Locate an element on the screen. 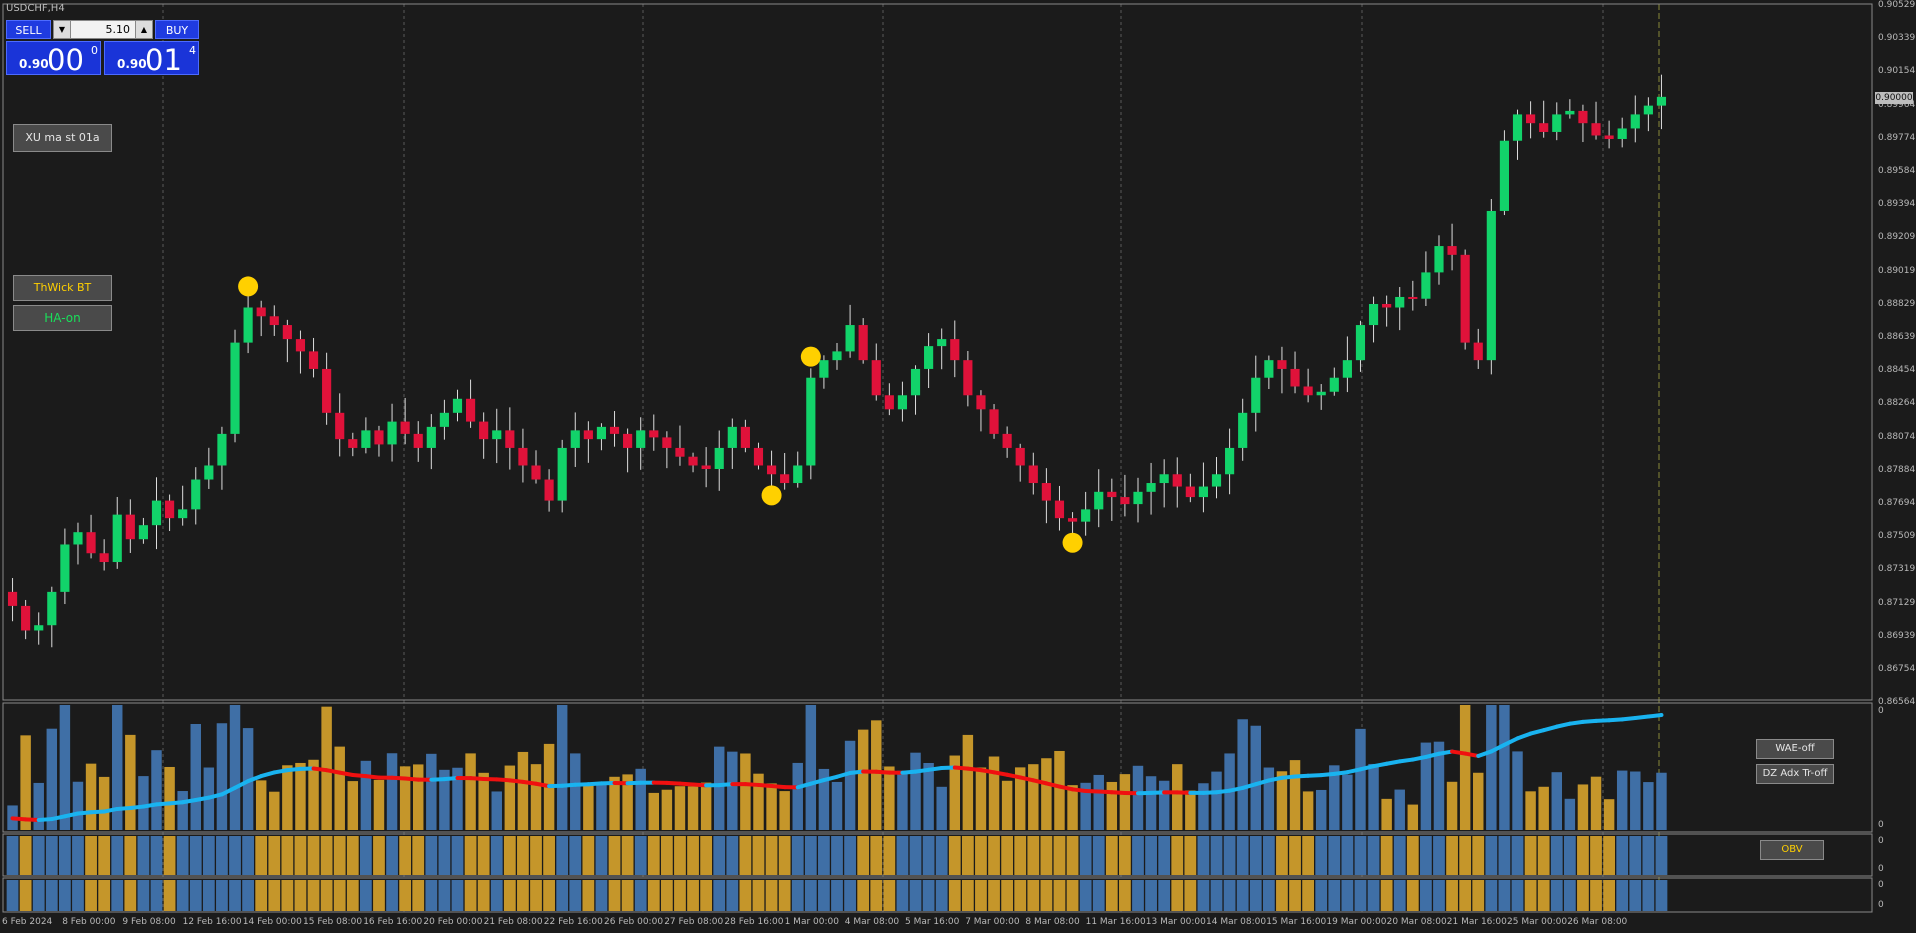  time-axis-label: 27 Feb 08:00 is located at coordinates (694, 922).